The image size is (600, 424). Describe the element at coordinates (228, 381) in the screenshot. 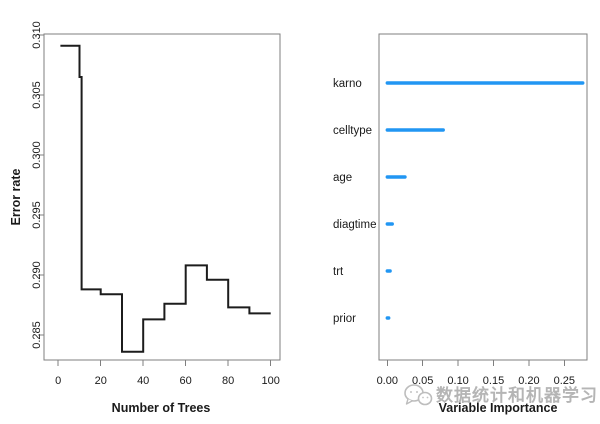

I see `x-axis-tick-label: 80` at that location.